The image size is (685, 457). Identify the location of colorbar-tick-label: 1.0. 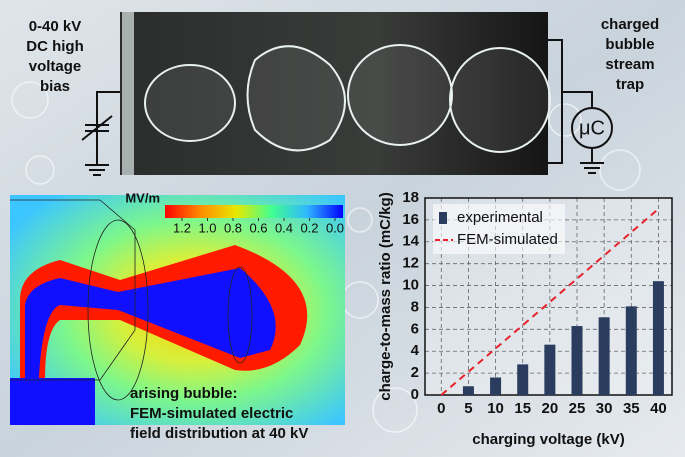
(207, 227).